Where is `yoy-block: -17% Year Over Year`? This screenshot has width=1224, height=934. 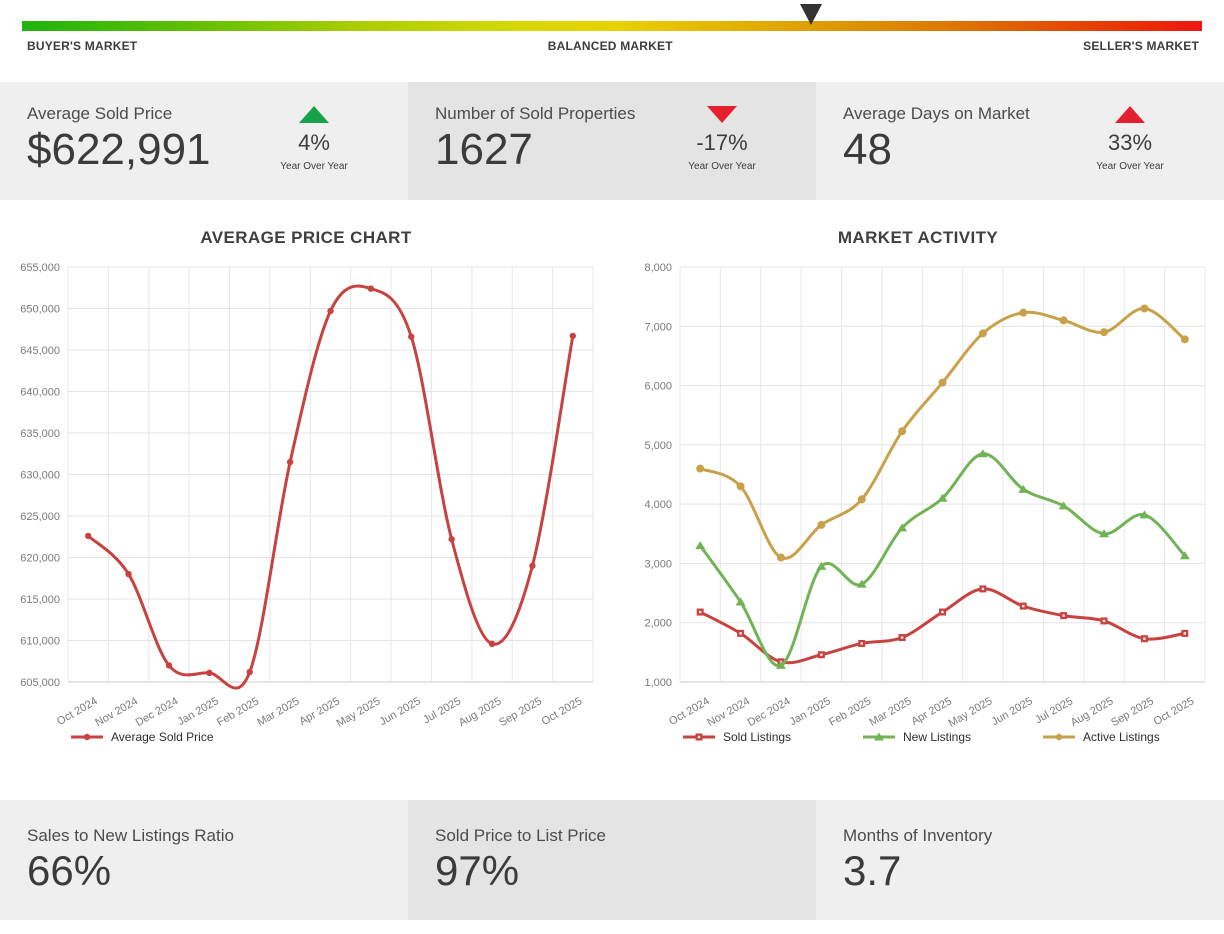 yoy-block: -17% Year Over Year is located at coordinates (722, 139).